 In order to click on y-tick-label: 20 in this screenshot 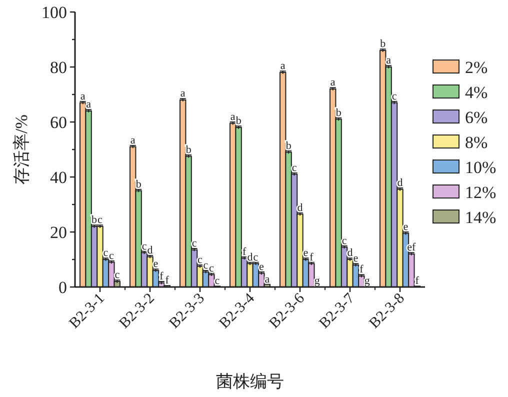, I will do `click(58, 232)`.